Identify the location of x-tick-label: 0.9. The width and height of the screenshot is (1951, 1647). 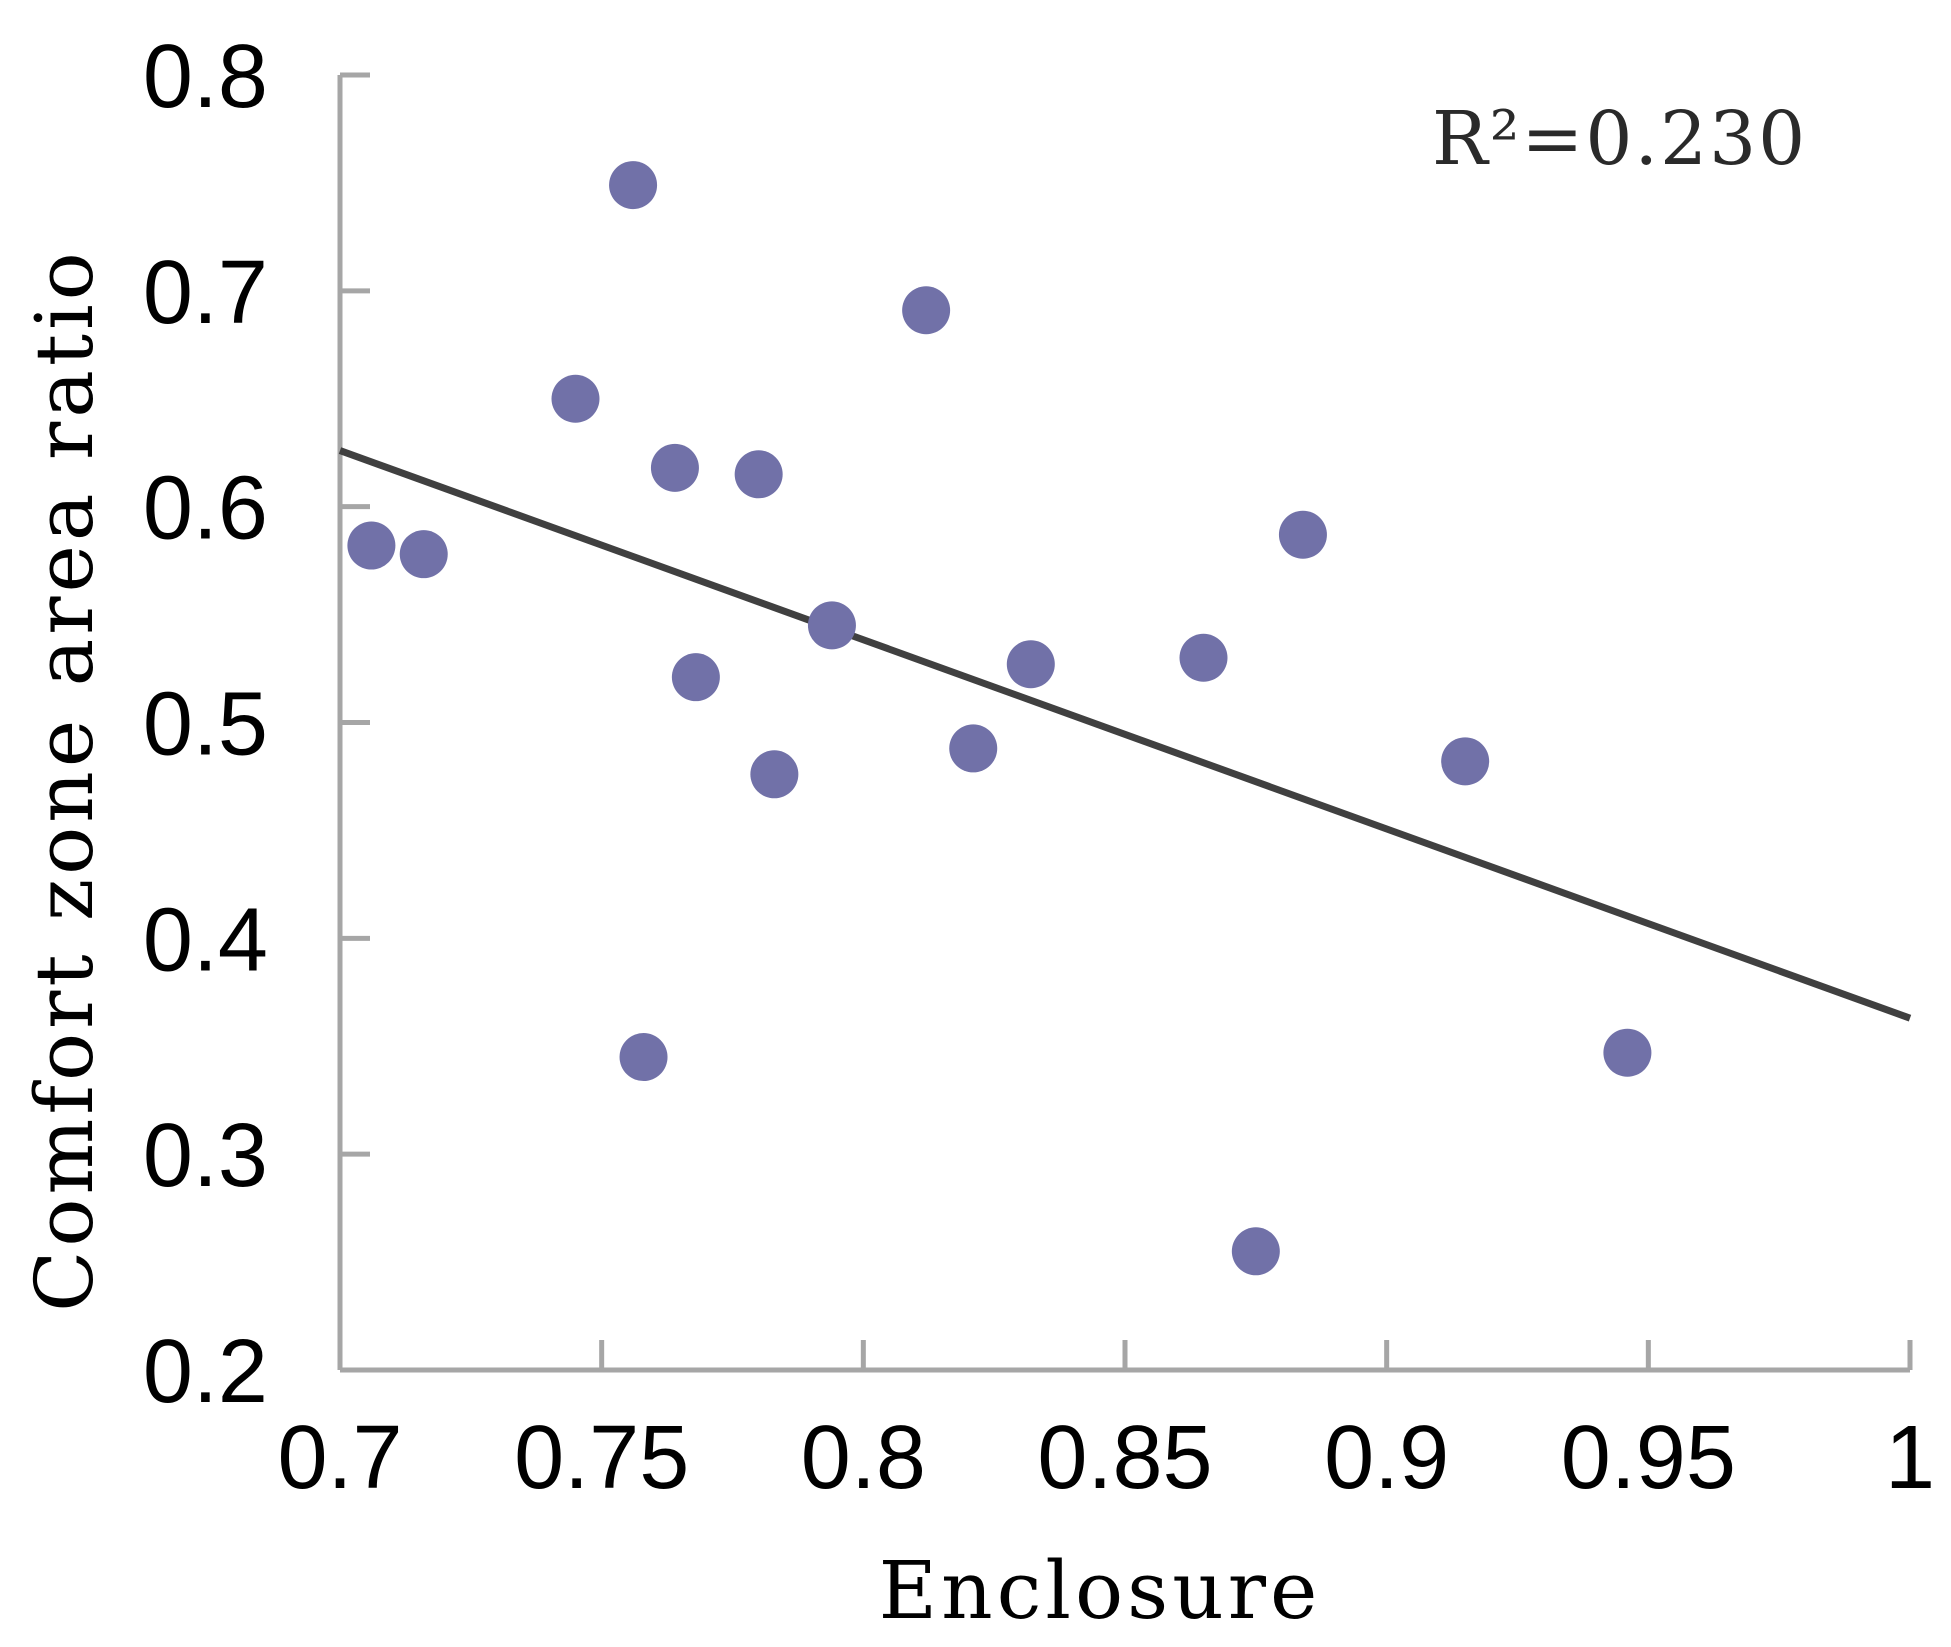
(1386, 1458).